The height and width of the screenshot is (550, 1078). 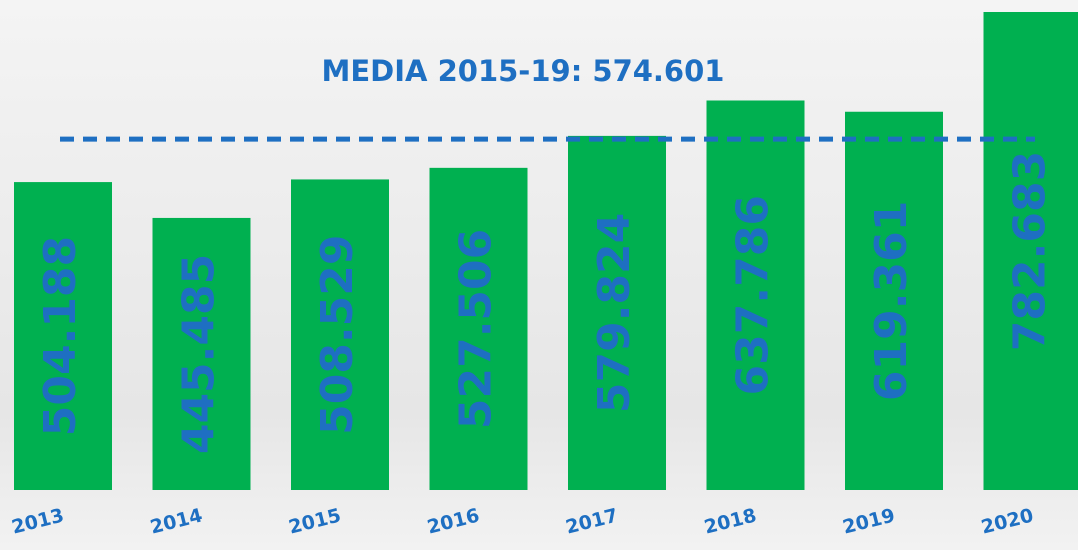 I want to click on value-label: 508.529, so click(x=337, y=335).